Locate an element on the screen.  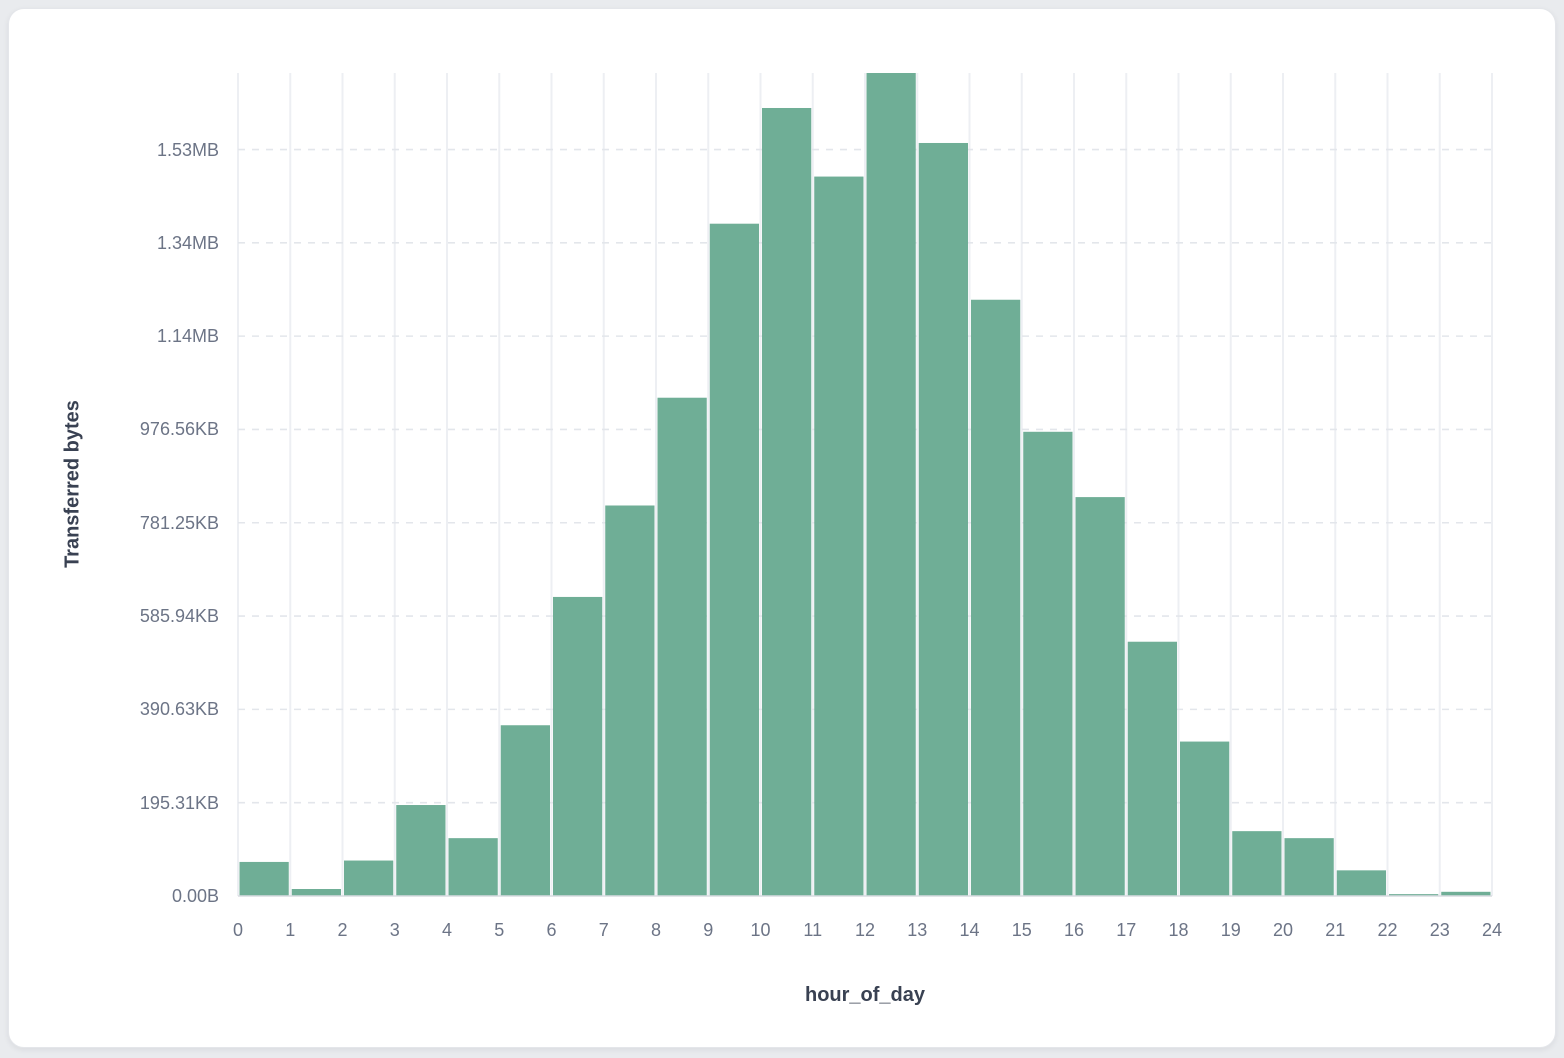
x-tick-label: 24 is located at coordinates (1492, 930).